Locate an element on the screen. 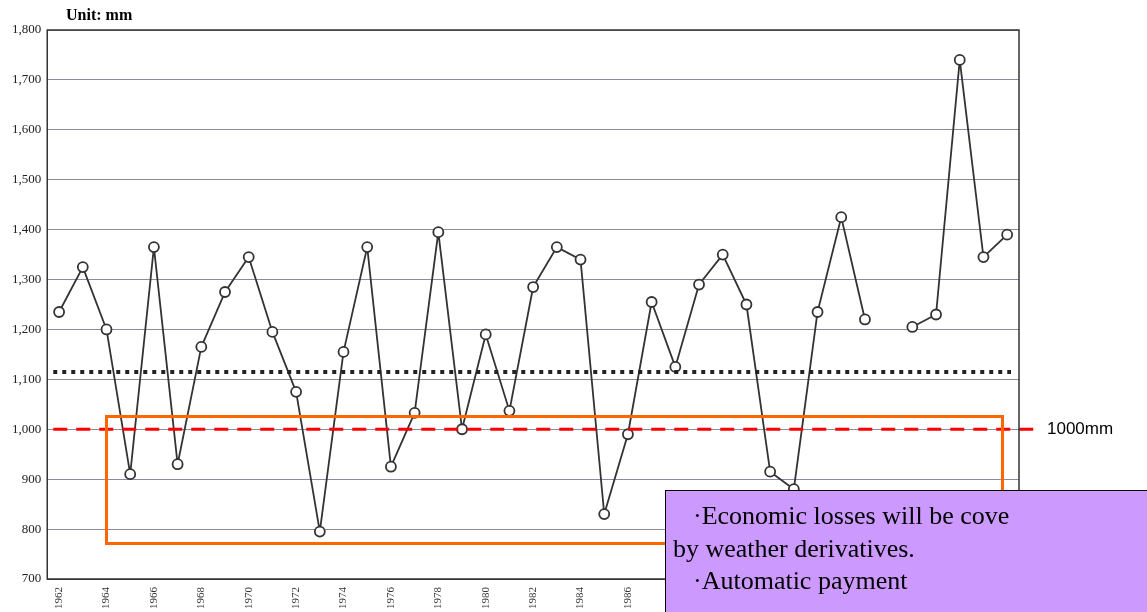 The height and width of the screenshot is (612, 1147). x-tick-label: 1970 is located at coordinates (247, 597).